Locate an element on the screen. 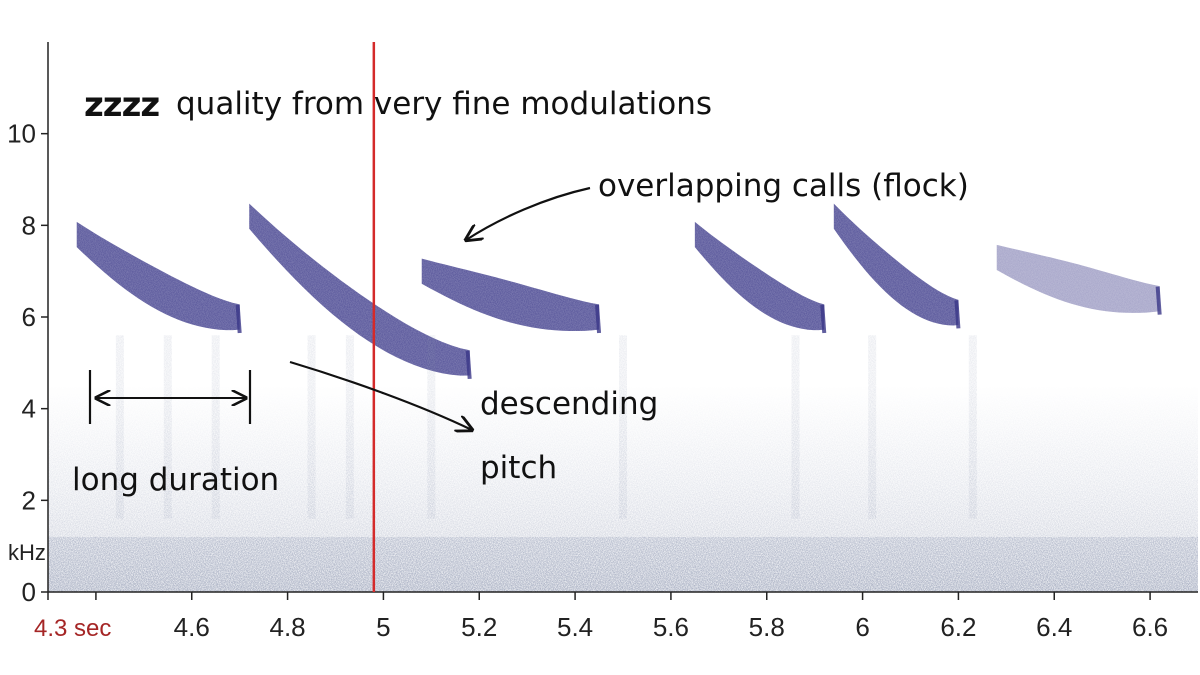  y-tick-label: 0 is located at coordinates (29, 592).